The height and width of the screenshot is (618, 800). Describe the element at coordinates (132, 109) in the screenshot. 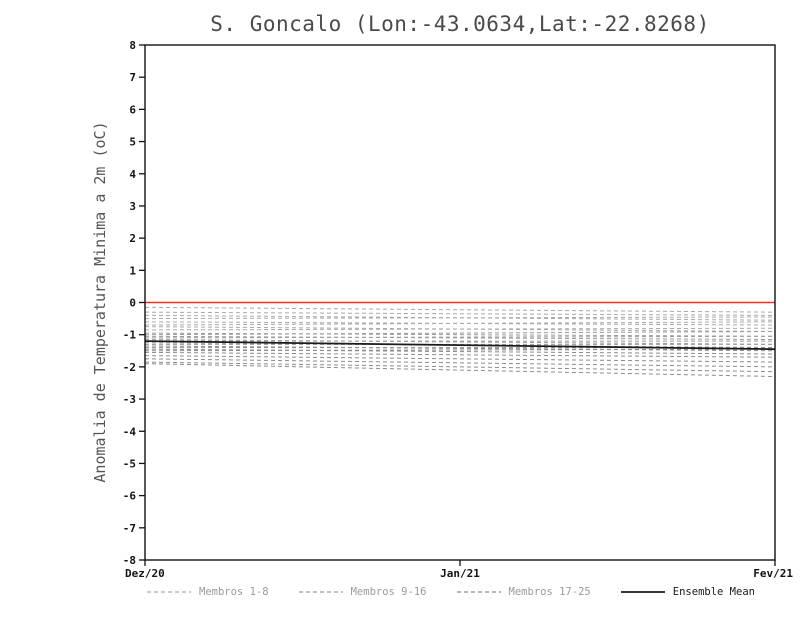

I see `svg-text: 6` at that location.